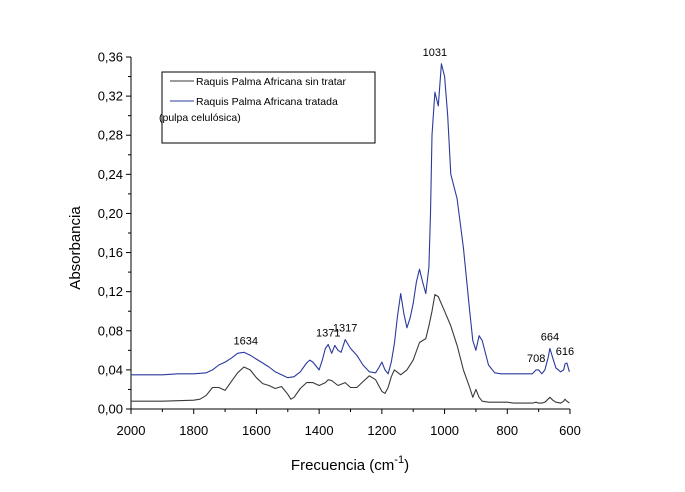 Image resolution: width=685 pixels, height=492 pixels. I want to click on x-tick-label: 1800, so click(193, 430).